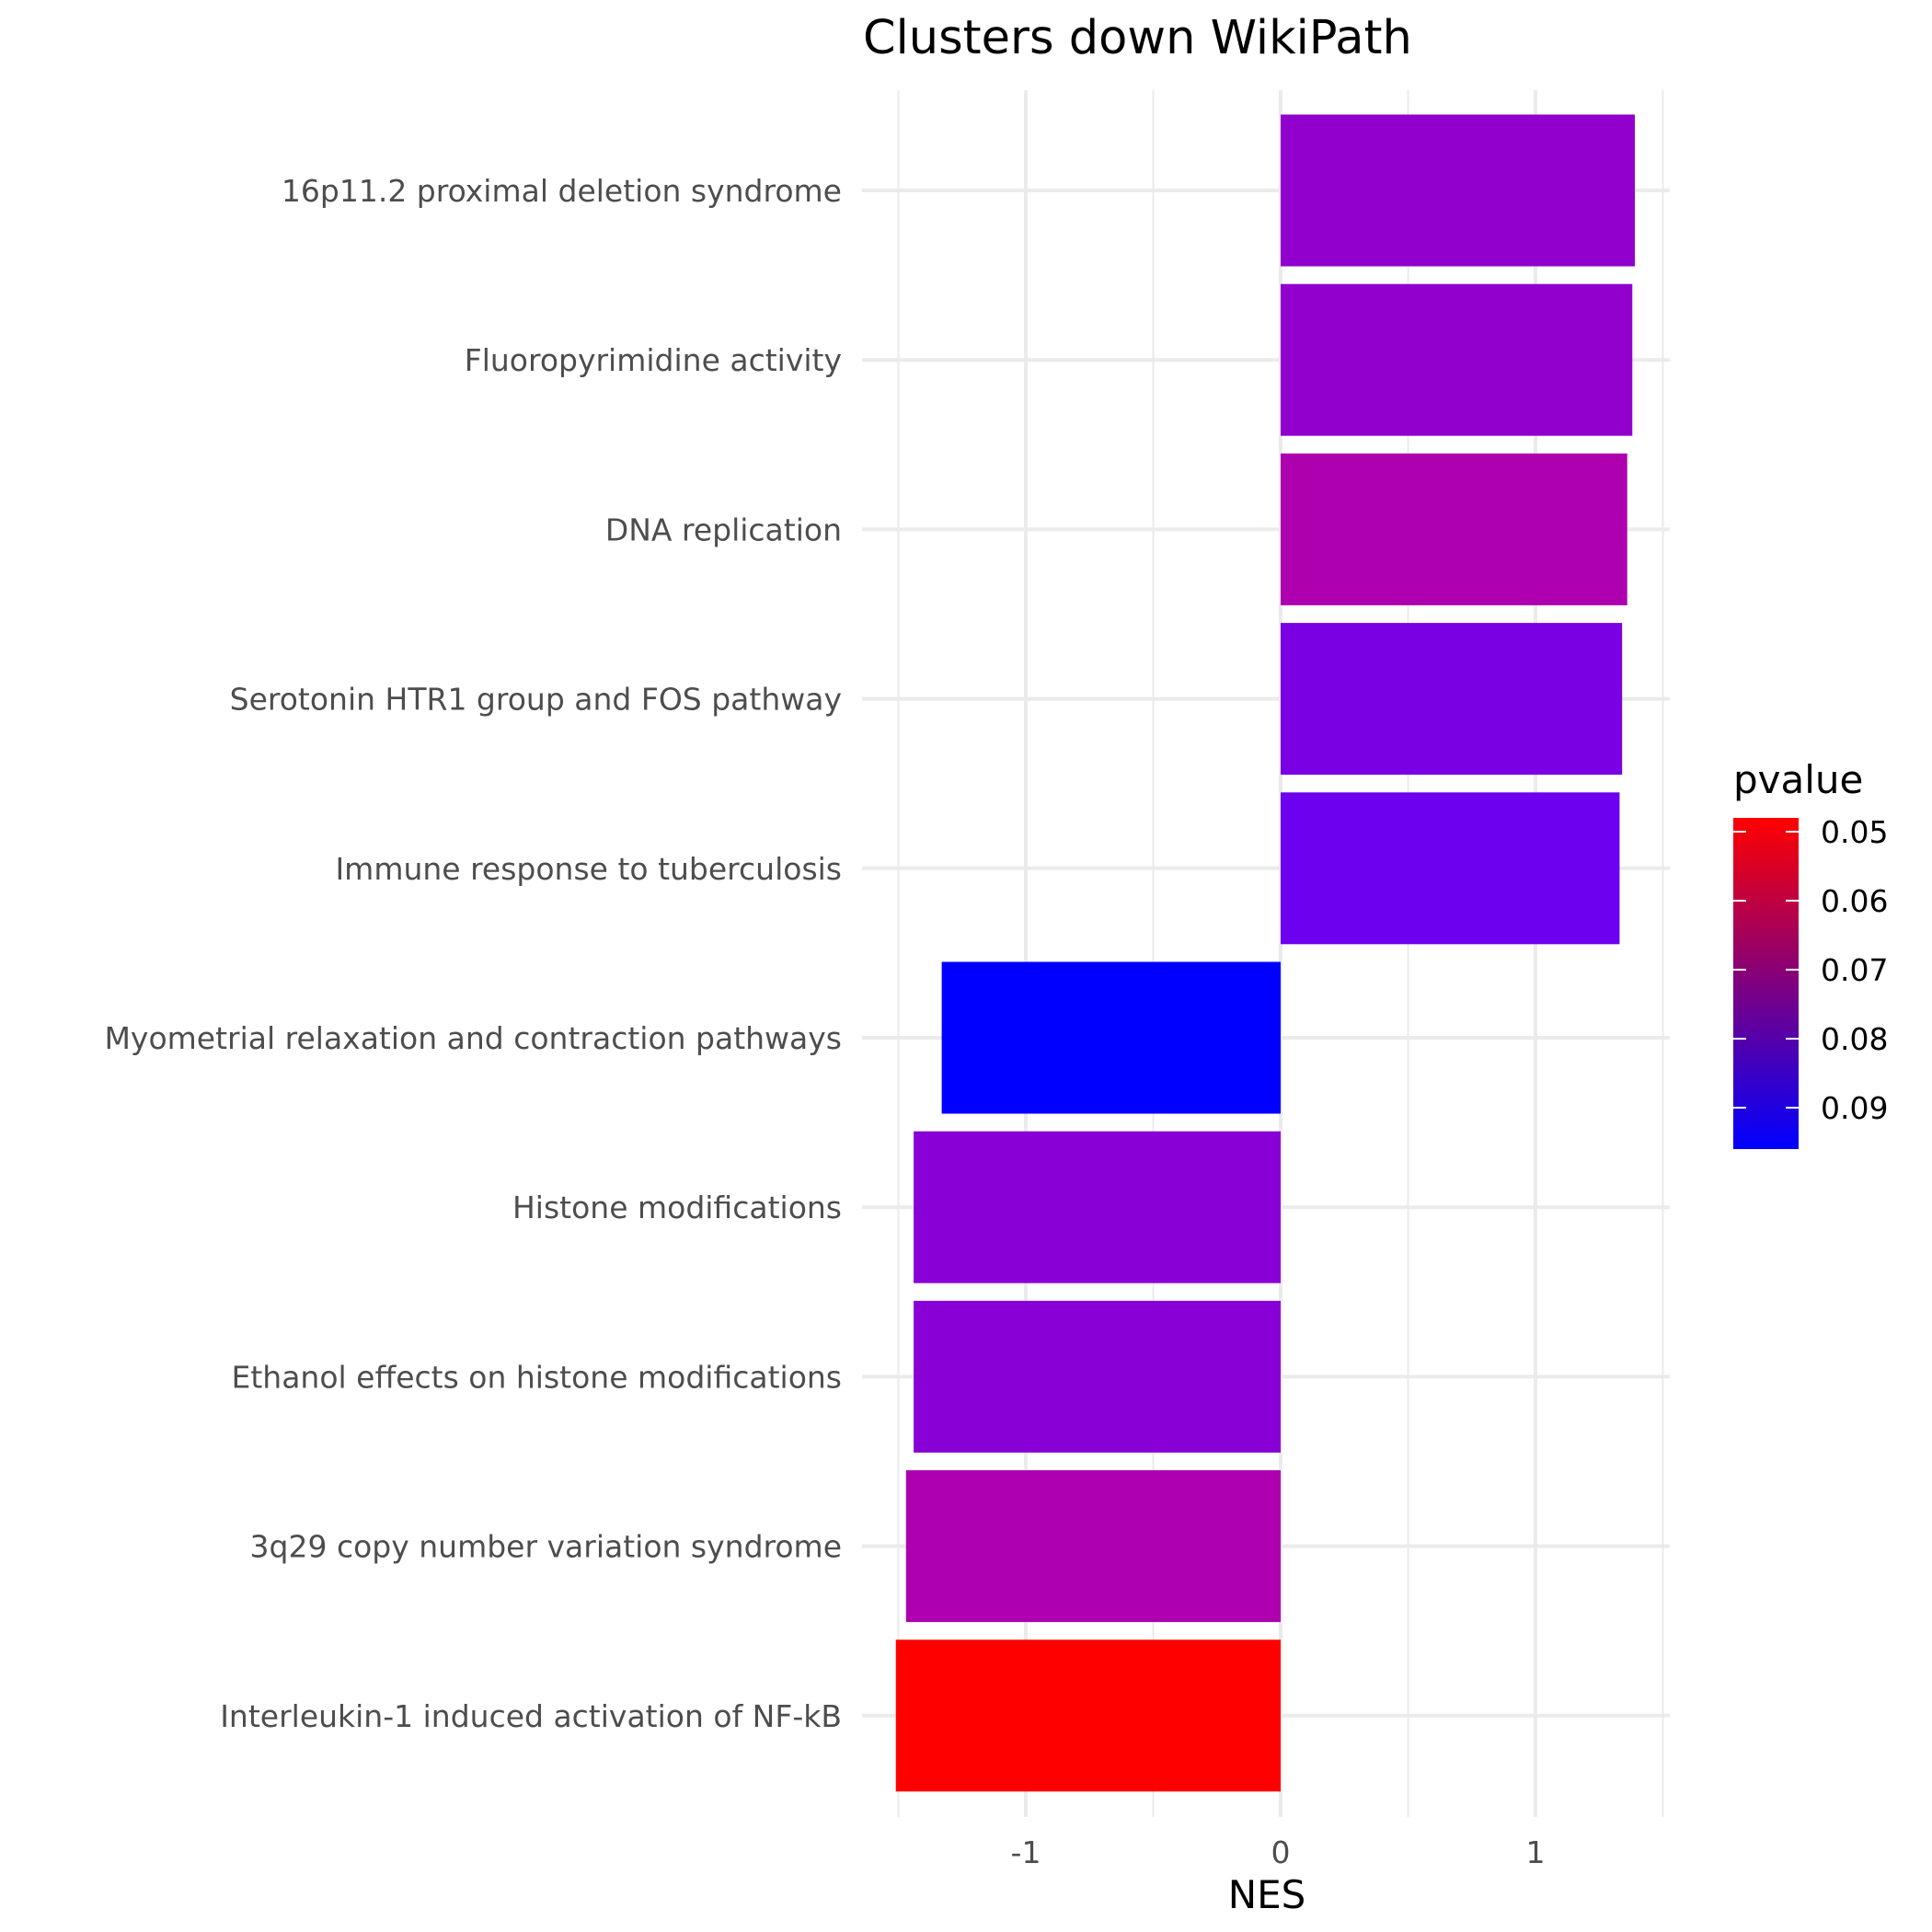 The height and width of the screenshot is (1932, 1932). I want to click on legend-tick-label: 0.06, so click(1854, 901).